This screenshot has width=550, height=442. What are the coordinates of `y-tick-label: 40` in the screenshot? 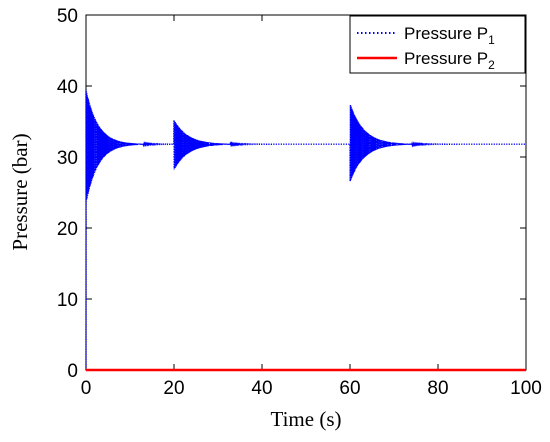 It's located at (67, 87).